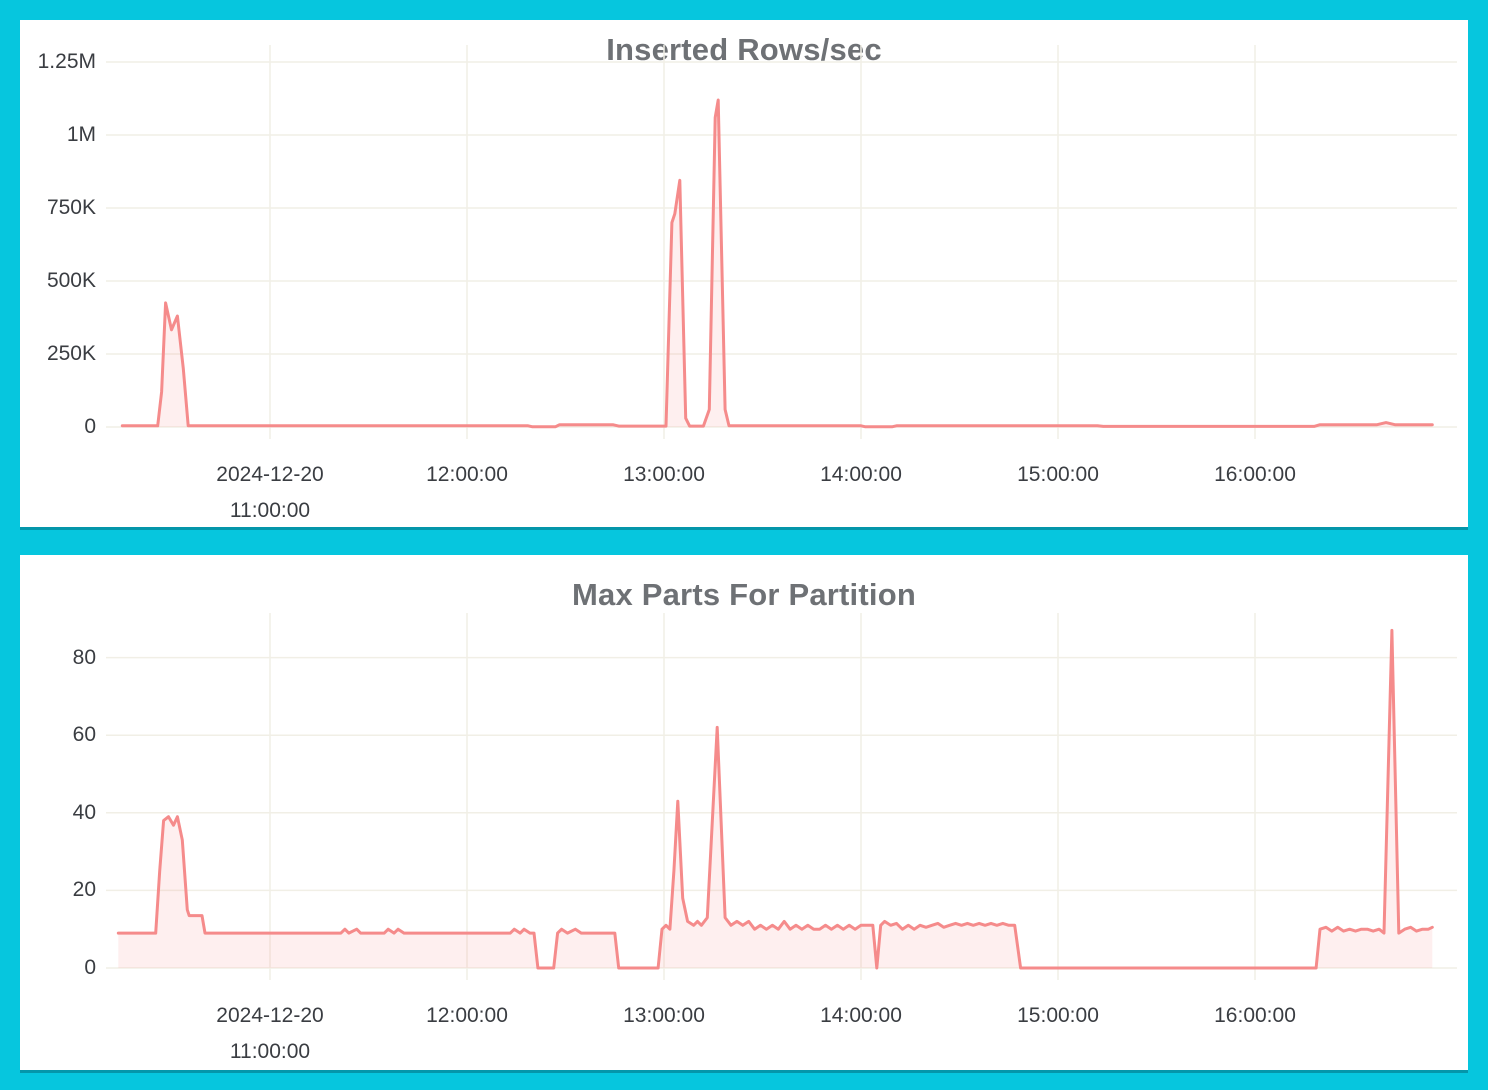 This screenshot has height=1090, width=1488. I want to click on y-tick-label: 80, so click(84, 657).